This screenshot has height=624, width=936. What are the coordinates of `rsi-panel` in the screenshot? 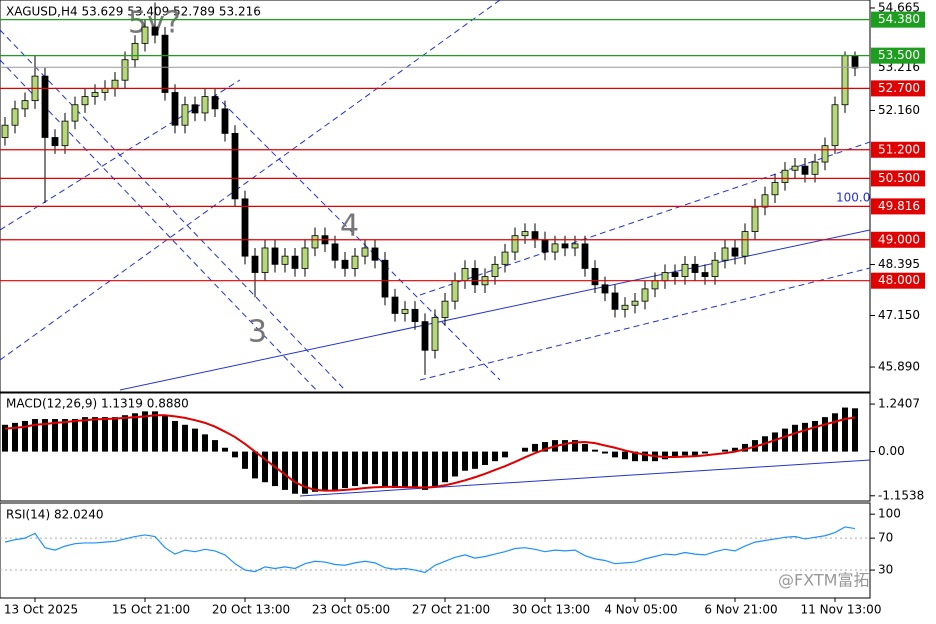 It's located at (435, 550).